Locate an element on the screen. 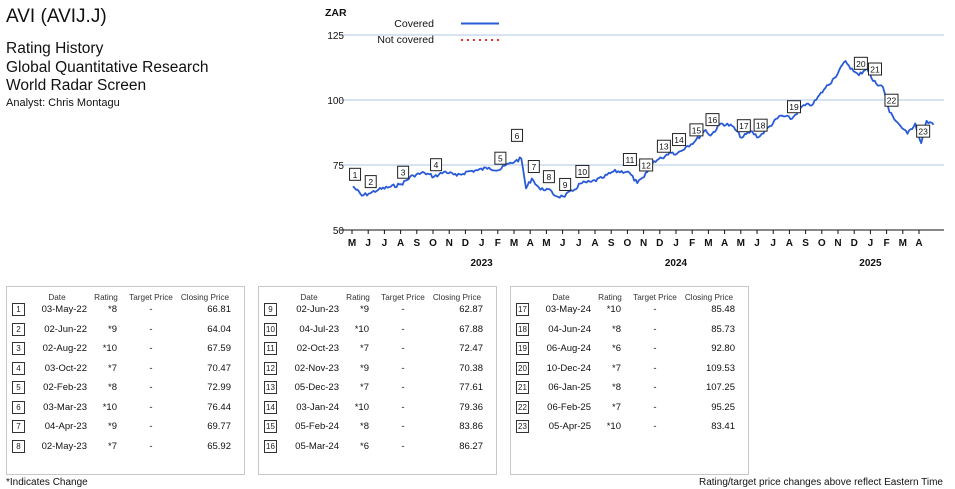 The height and width of the screenshot is (489, 955). rating-marker-label: 22 is located at coordinates (892, 101).